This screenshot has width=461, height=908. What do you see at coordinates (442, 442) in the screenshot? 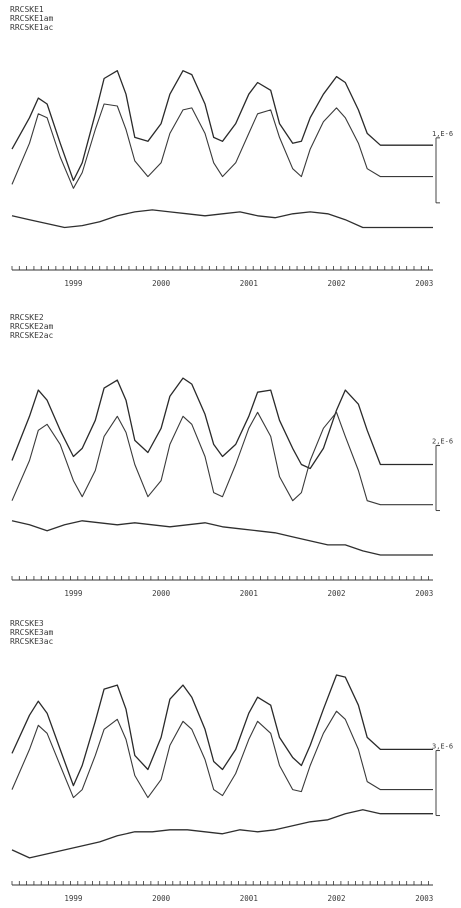
I see `scale-label-2: 2,E-6` at bounding box center [442, 442].